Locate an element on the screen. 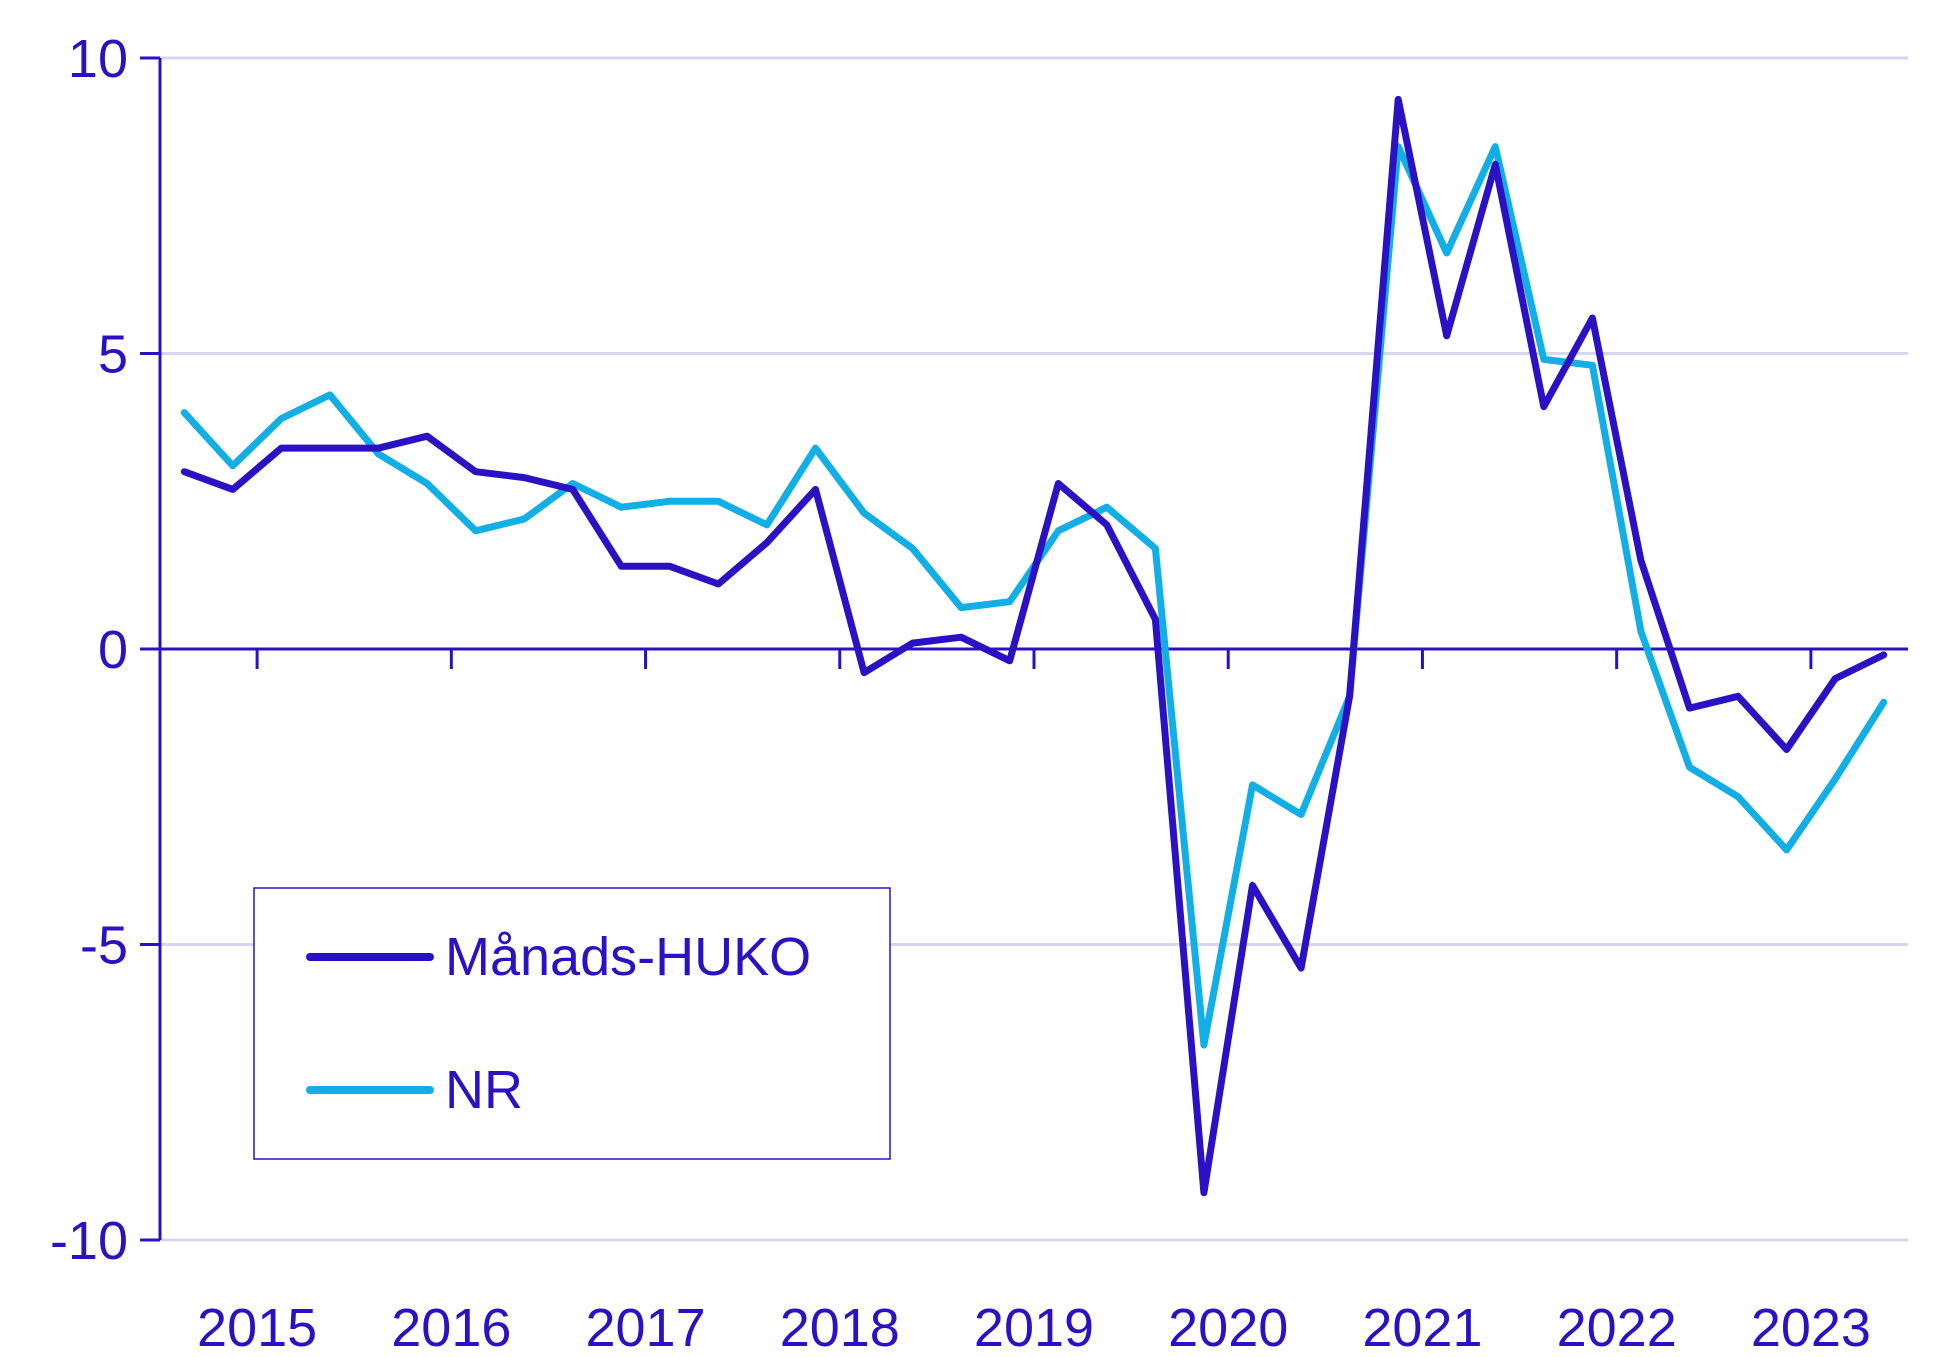  y-axis-ticks: 10 5 0 -5 -10 is located at coordinates (105, 650).